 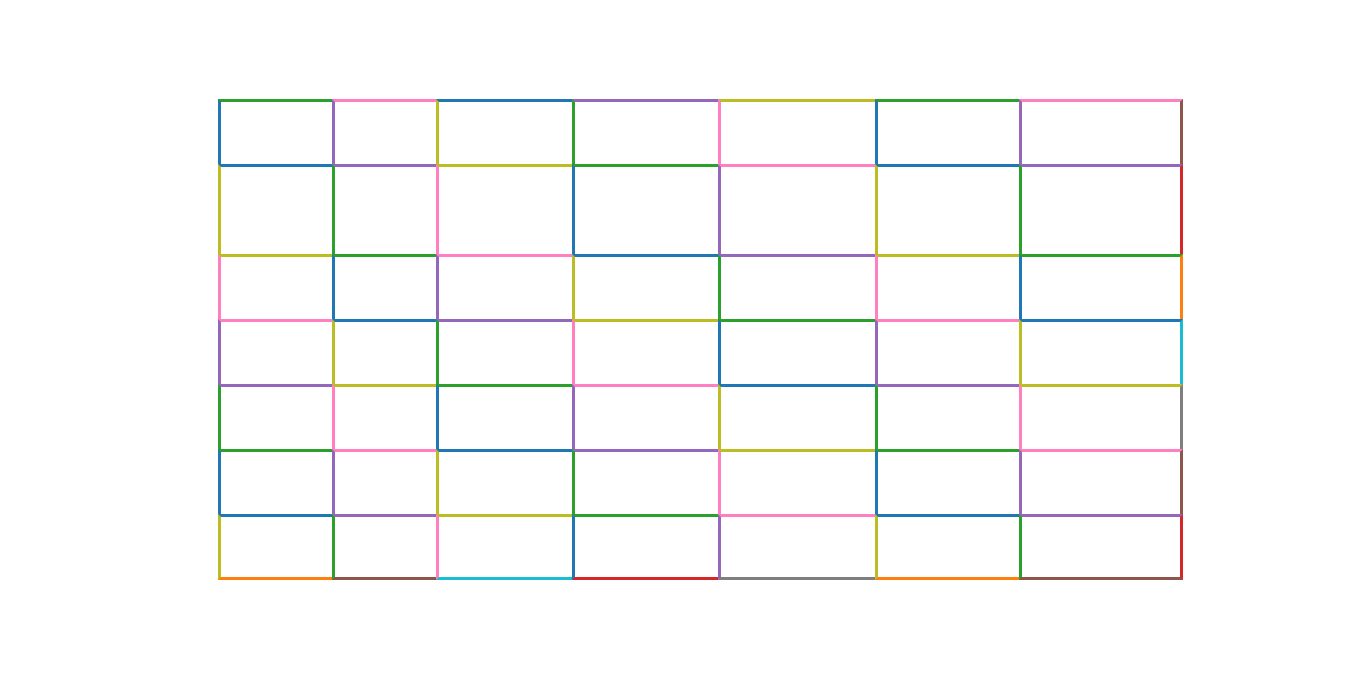 I want to click on grid-cell-r1-c6, so click(x=1100, y=210).